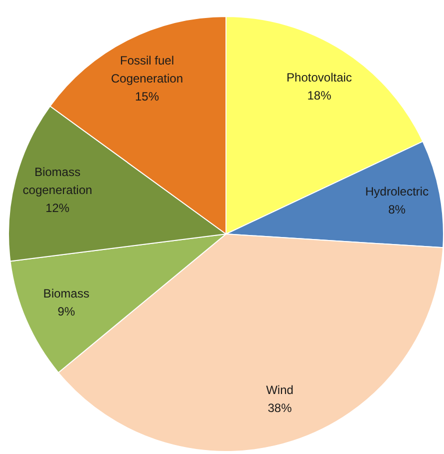  Describe the element at coordinates (147, 96) in the screenshot. I see `data-label: 15%` at that location.